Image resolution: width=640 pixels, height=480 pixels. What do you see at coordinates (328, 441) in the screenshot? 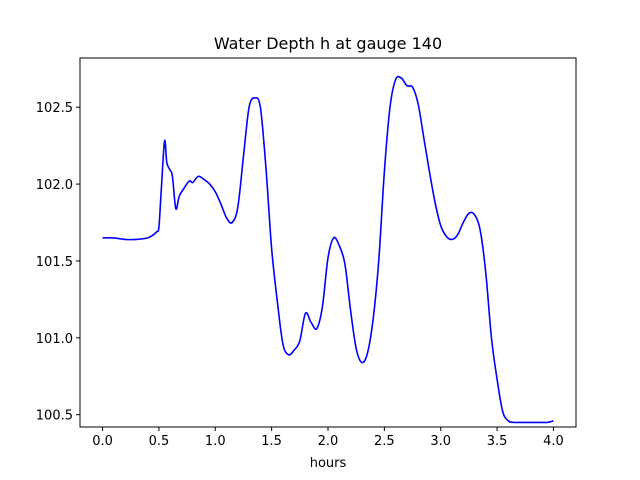
I see `x-tick-label: 2.0` at bounding box center [328, 441].